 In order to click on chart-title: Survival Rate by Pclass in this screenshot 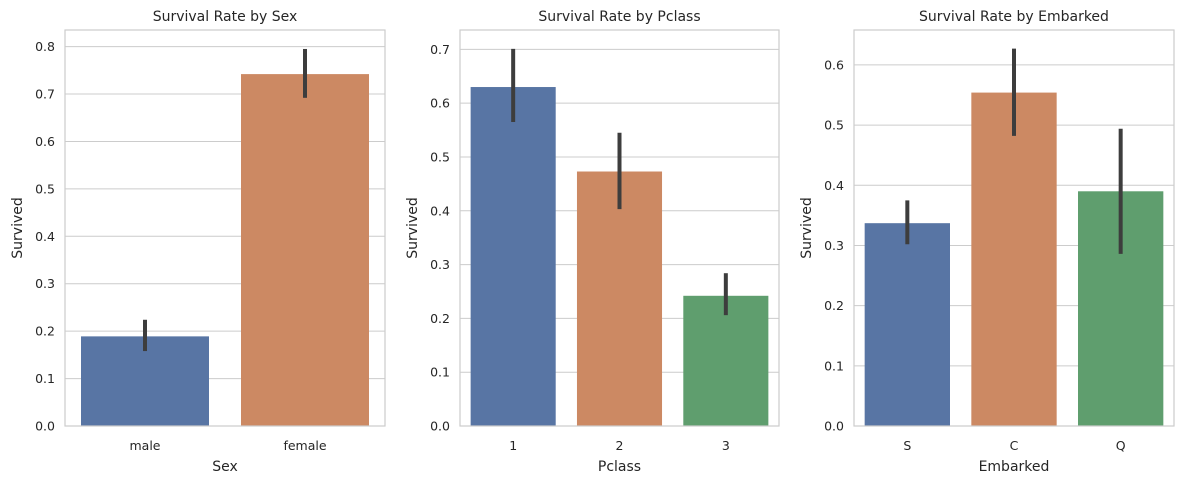, I will do `click(619, 17)`.